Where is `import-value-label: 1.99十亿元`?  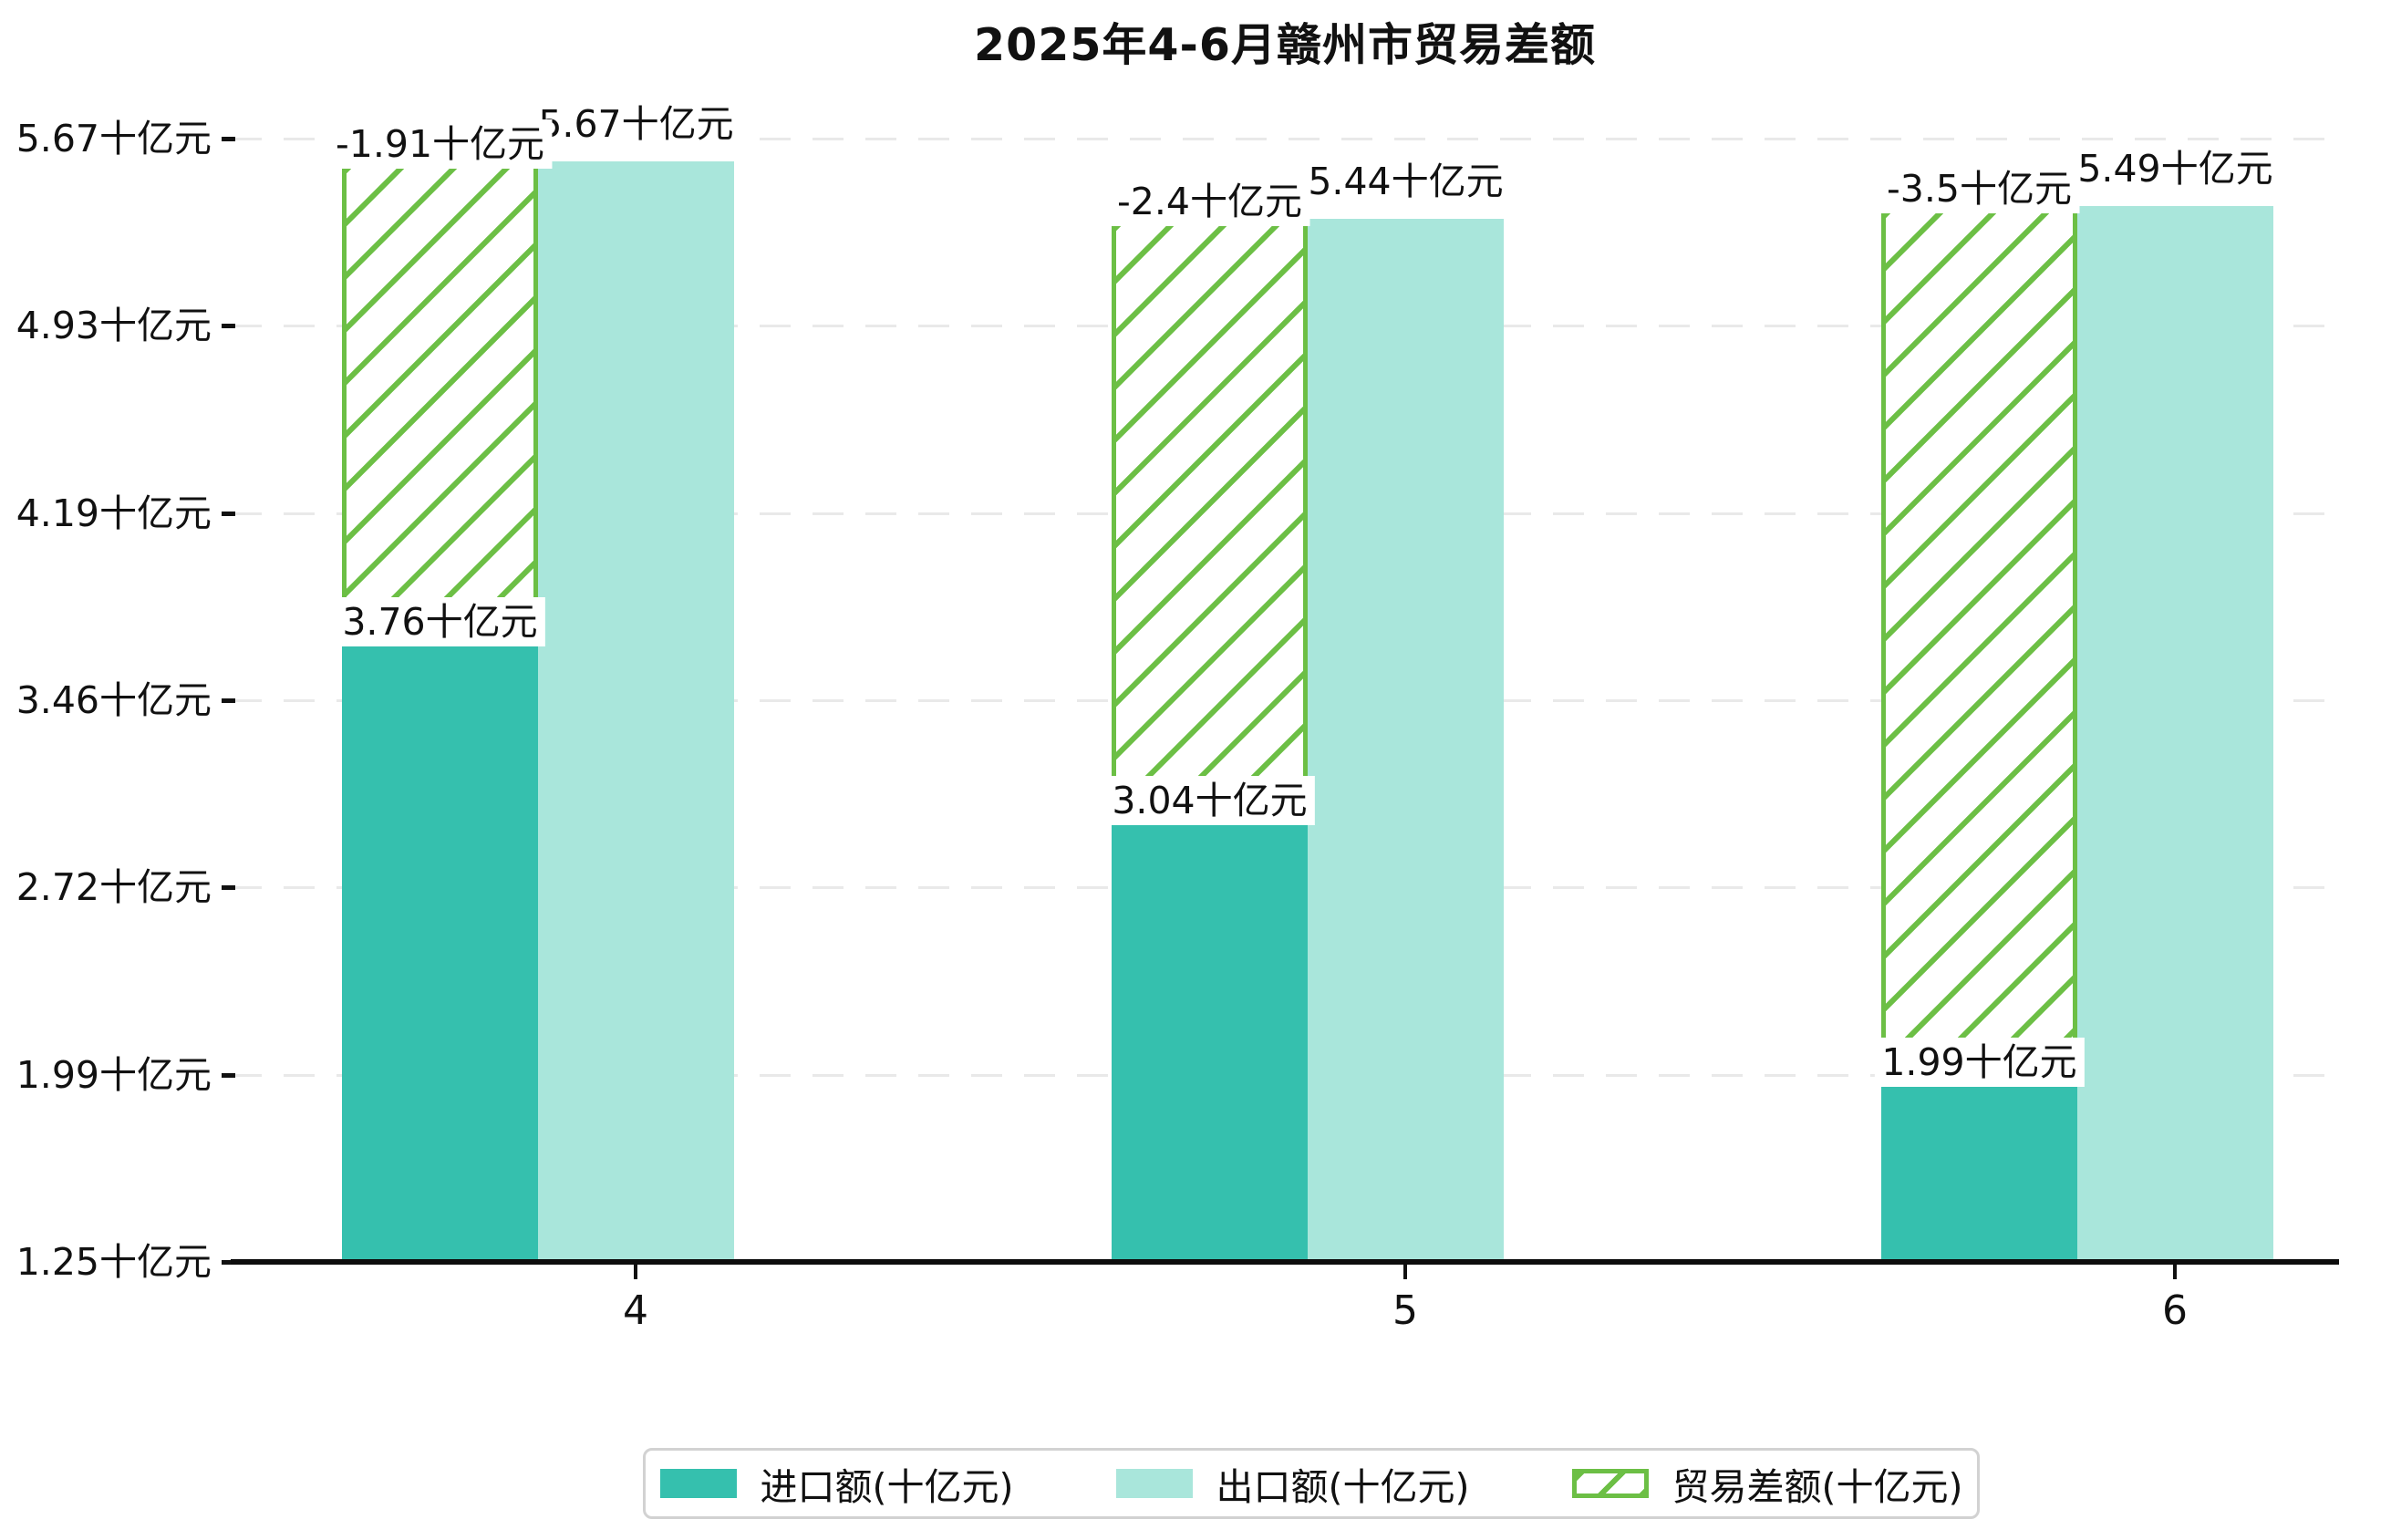
import-value-label: 1.99十亿元 is located at coordinates (1979, 1062).